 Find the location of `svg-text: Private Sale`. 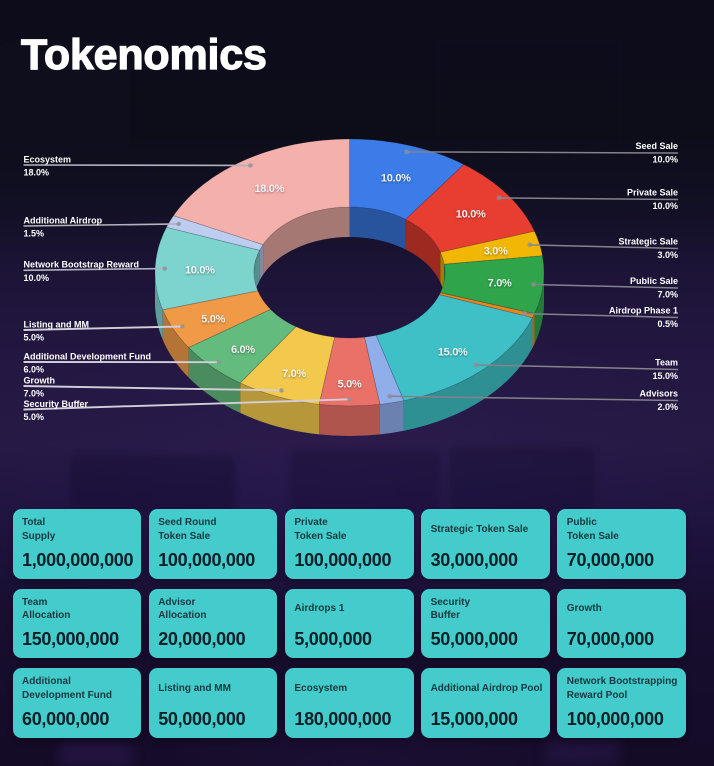

svg-text: Private Sale is located at coordinates (652, 192).